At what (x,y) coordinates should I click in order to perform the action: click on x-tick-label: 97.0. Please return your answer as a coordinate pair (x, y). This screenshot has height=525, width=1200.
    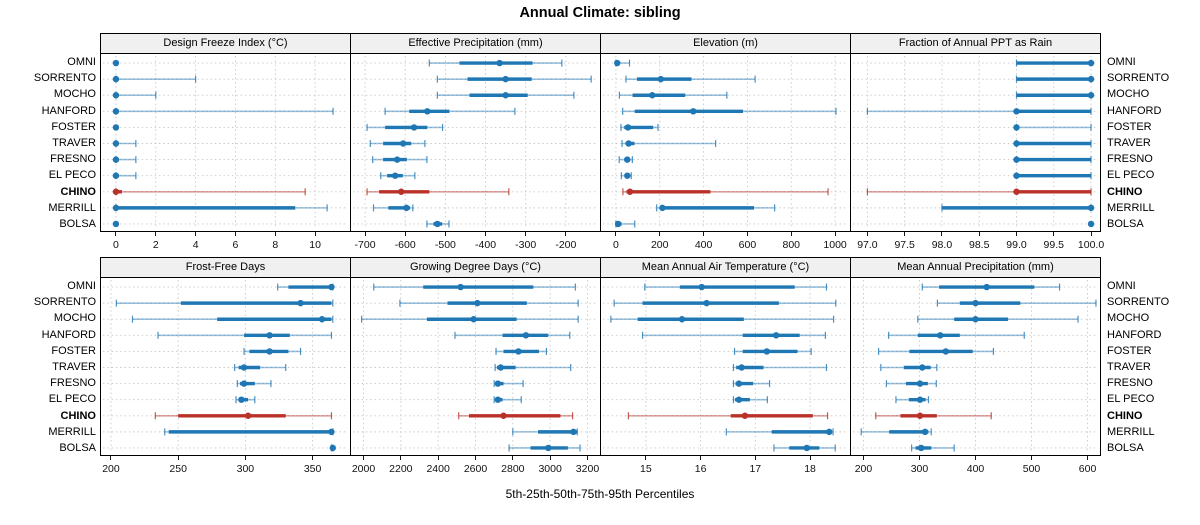
    Looking at the image, I should click on (867, 245).